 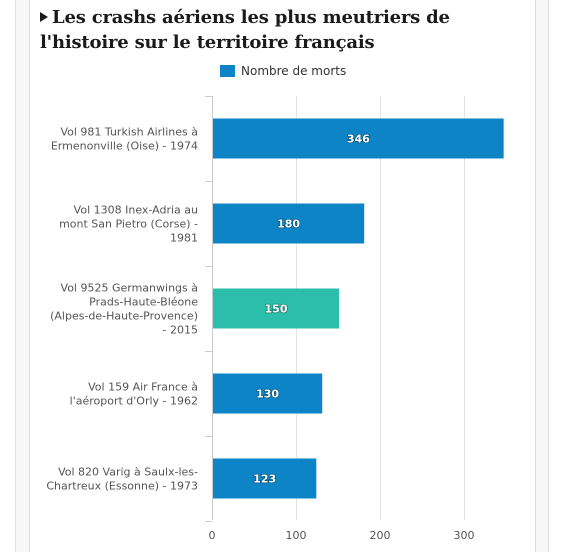 What do you see at coordinates (128, 472) in the screenshot?
I see `category-label-line: Vol 820 Varig à Saulx-les-` at bounding box center [128, 472].